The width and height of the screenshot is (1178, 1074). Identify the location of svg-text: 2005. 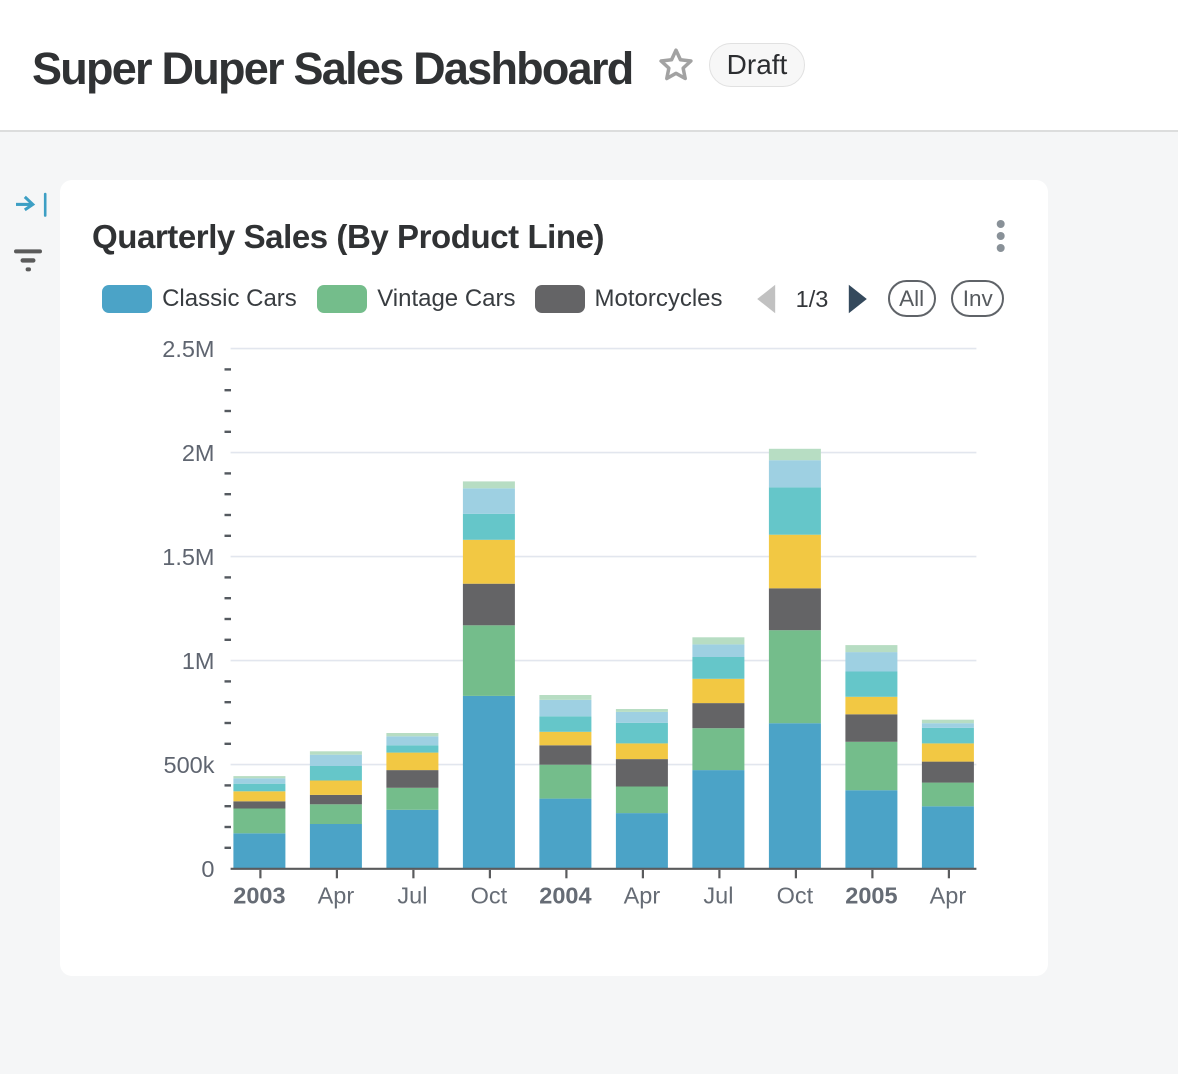
(871, 896).